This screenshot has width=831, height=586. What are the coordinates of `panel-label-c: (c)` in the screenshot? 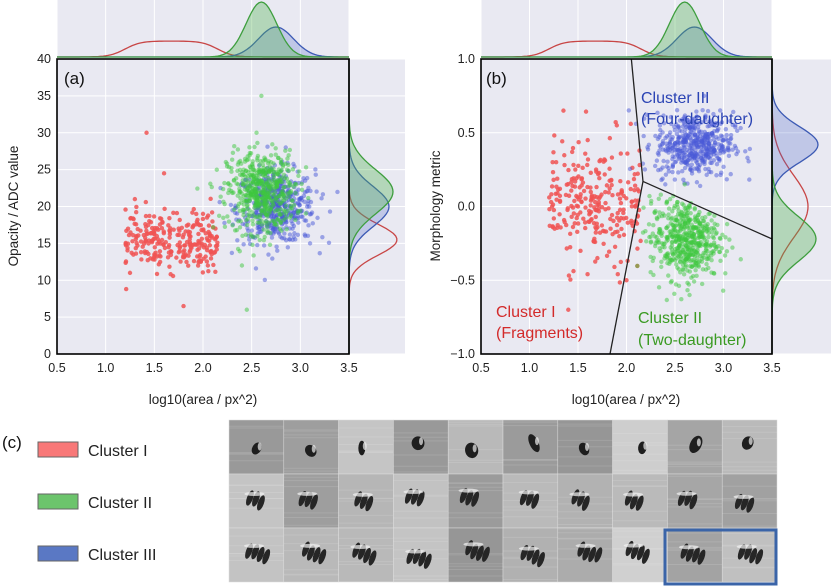 It's located at (12, 442).